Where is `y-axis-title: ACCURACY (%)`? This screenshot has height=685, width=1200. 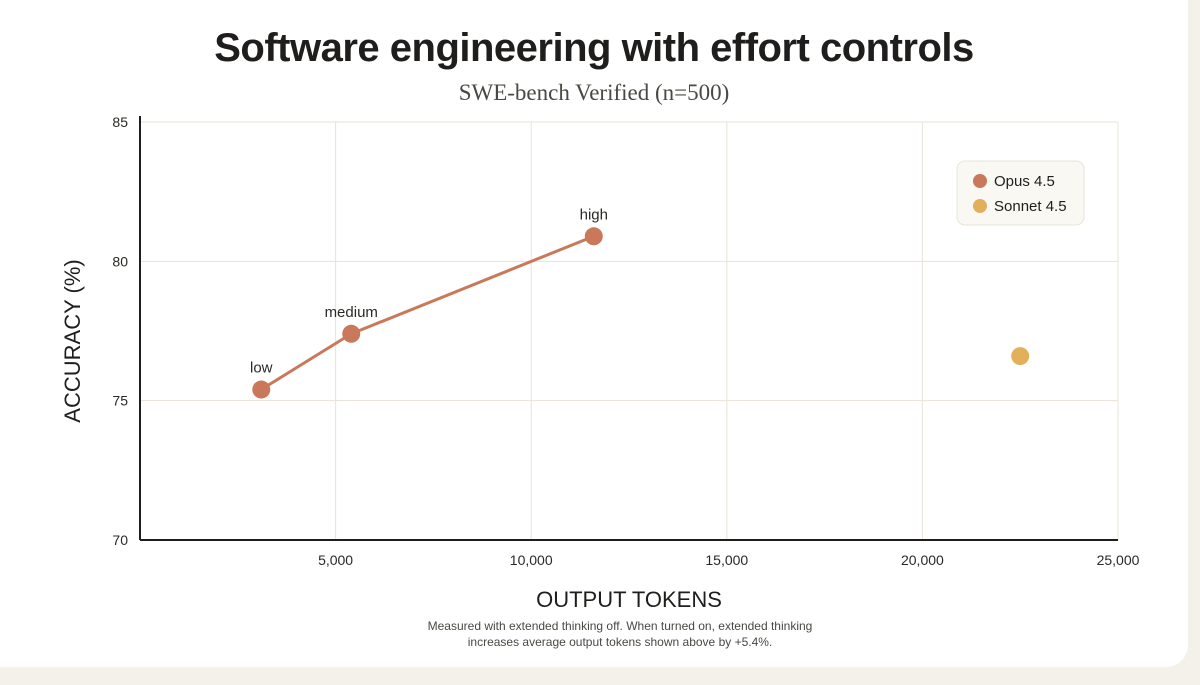
y-axis-title: ACCURACY (%) is located at coordinates (72, 340).